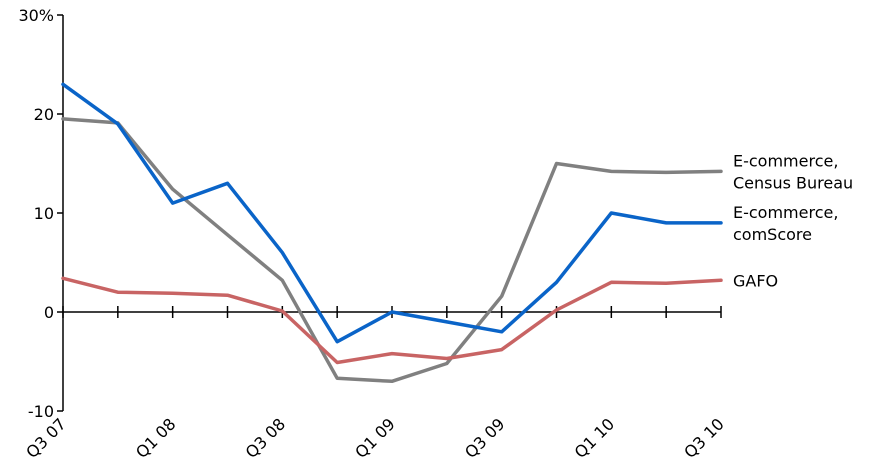 The image size is (877, 476). What do you see at coordinates (595, 438) in the screenshot?
I see `x-tick-label: Q1 10` at bounding box center [595, 438].